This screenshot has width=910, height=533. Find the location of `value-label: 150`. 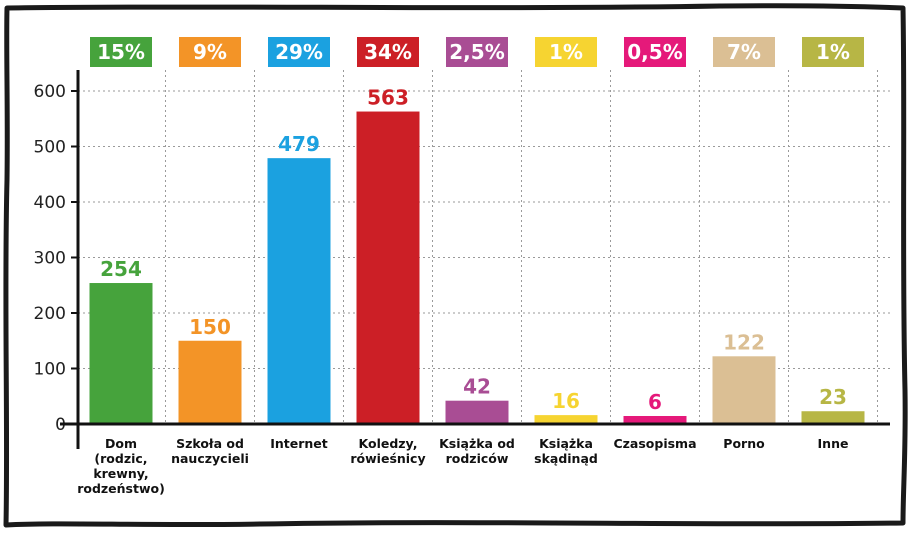

value-label: 150 is located at coordinates (210, 327).